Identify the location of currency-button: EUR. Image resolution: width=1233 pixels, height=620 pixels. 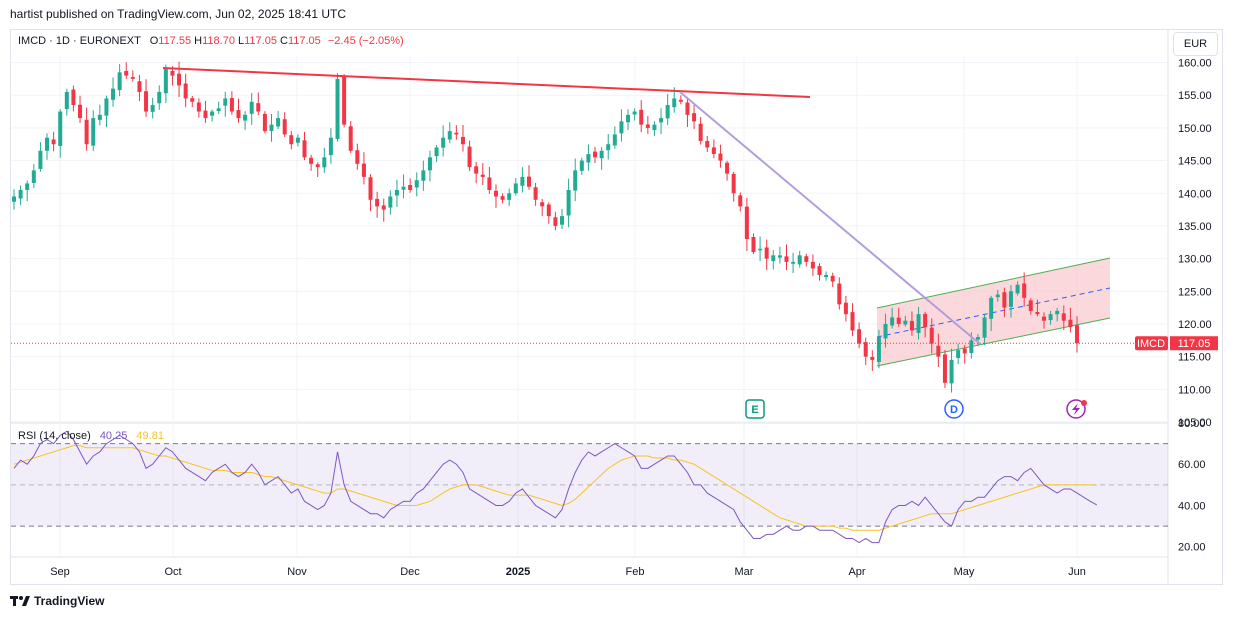
(1195, 44).